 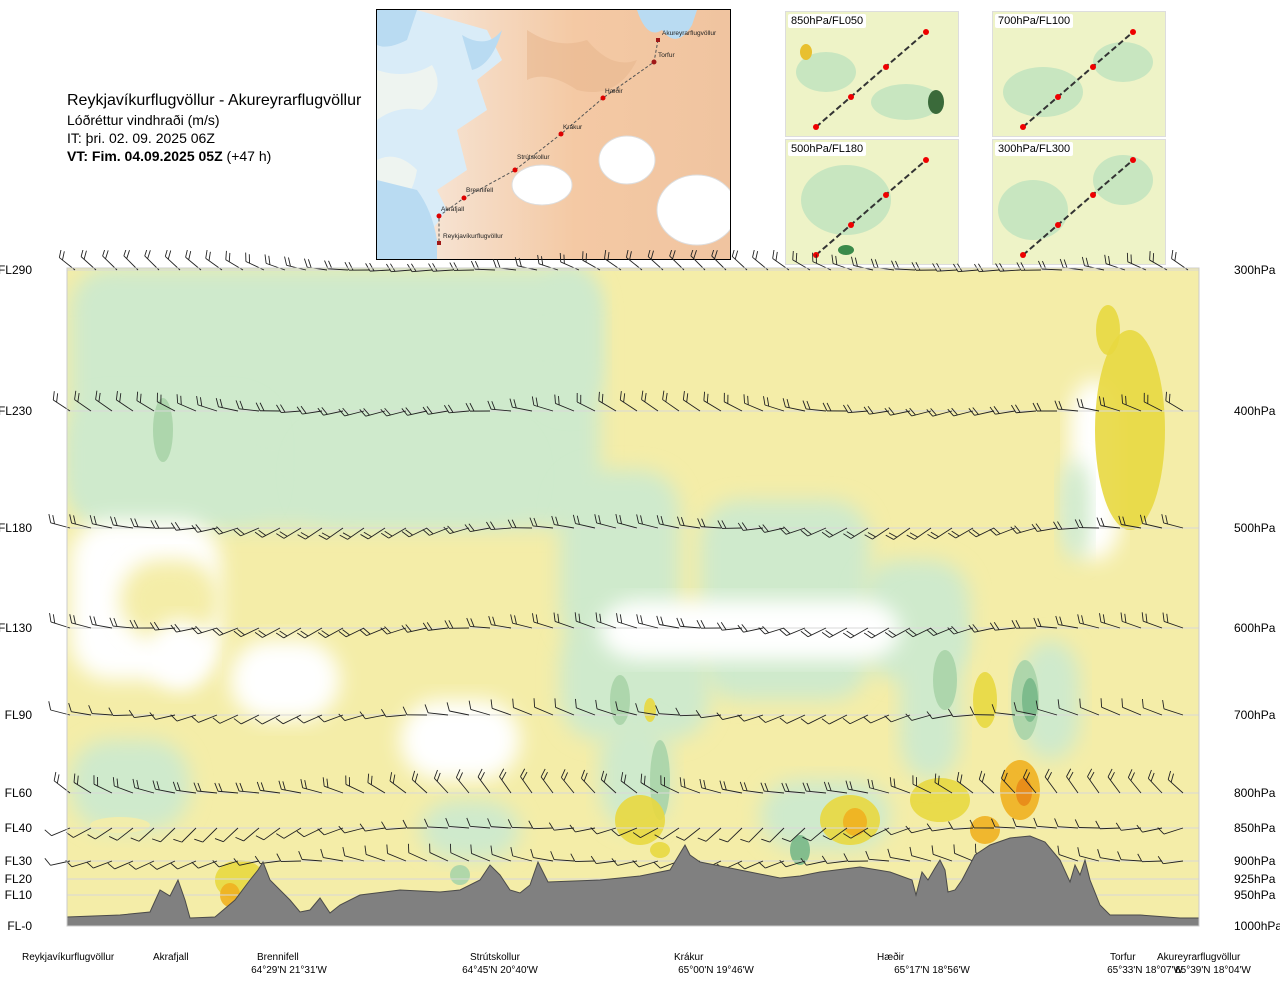 I want to click on waypoint-name: Reykjavíkurflugvöllur, so click(x=68, y=957).